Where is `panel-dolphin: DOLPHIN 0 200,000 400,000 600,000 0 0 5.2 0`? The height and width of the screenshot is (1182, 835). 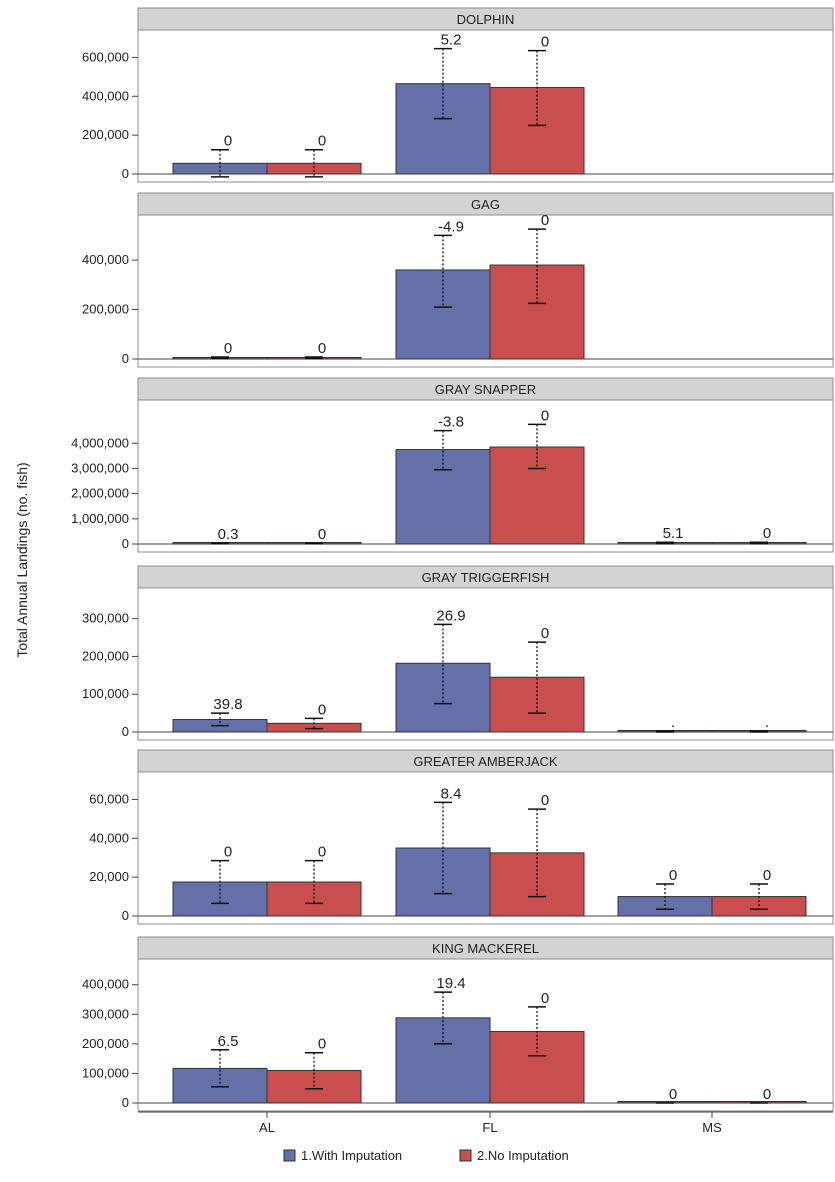 panel-dolphin: DOLPHIN 0 200,000 400,000 600,000 0 0 5.2 0 is located at coordinates (458, 95).